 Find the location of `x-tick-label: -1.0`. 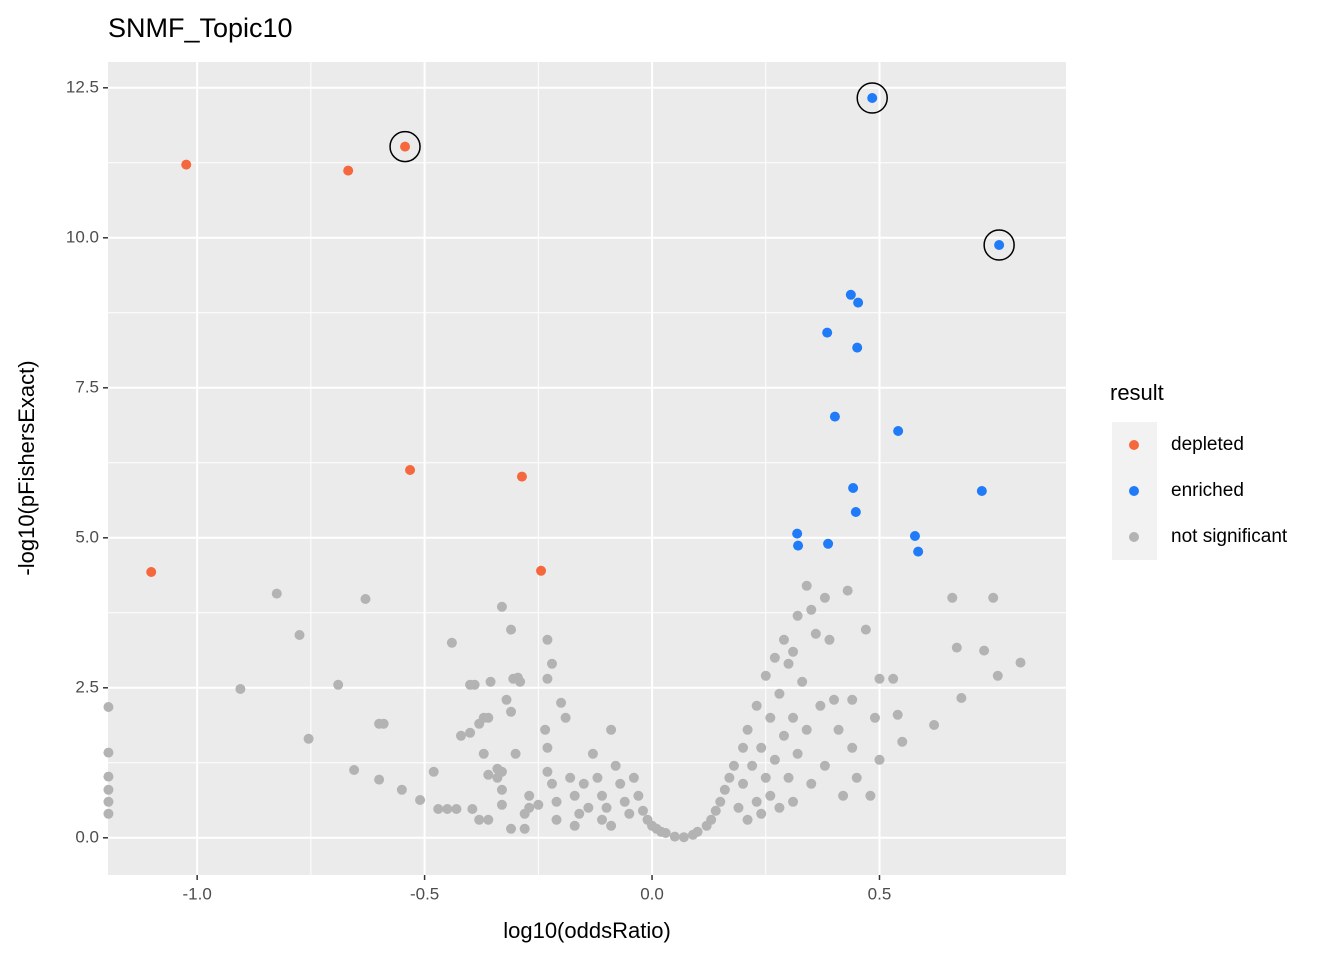

x-tick-label: -1.0 is located at coordinates (197, 893).